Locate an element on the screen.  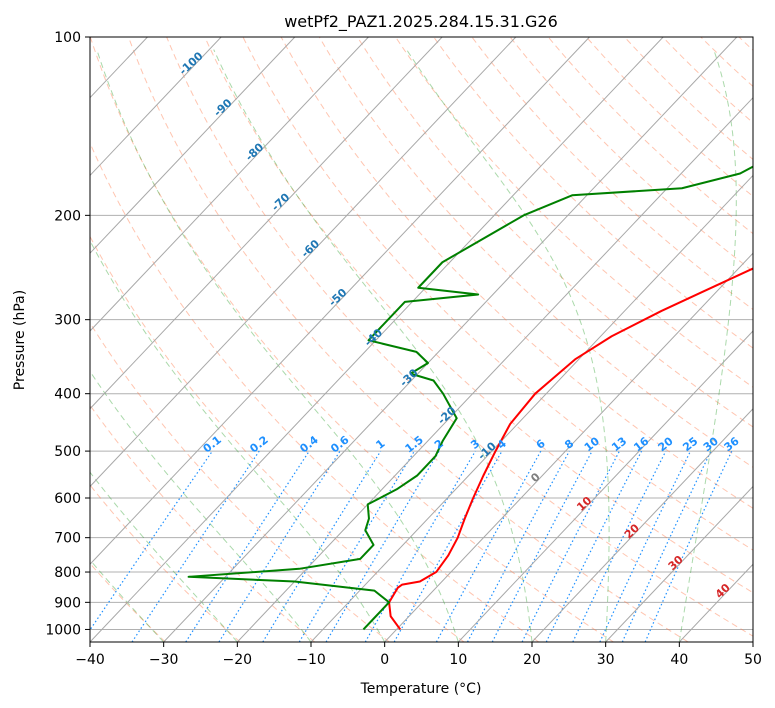
x-tick-label: 40 is located at coordinates (679, 660).